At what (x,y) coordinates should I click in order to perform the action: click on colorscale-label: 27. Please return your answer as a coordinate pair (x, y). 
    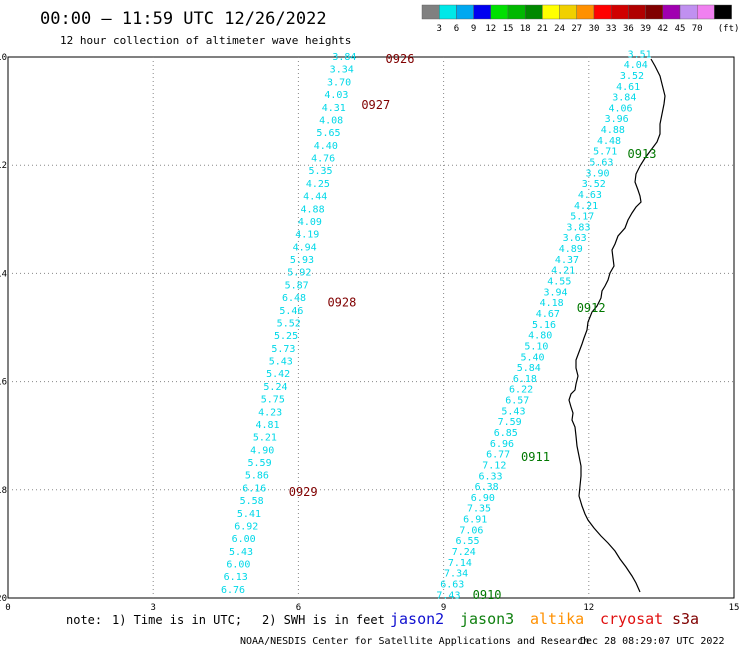
    Looking at the image, I should click on (576, 29).